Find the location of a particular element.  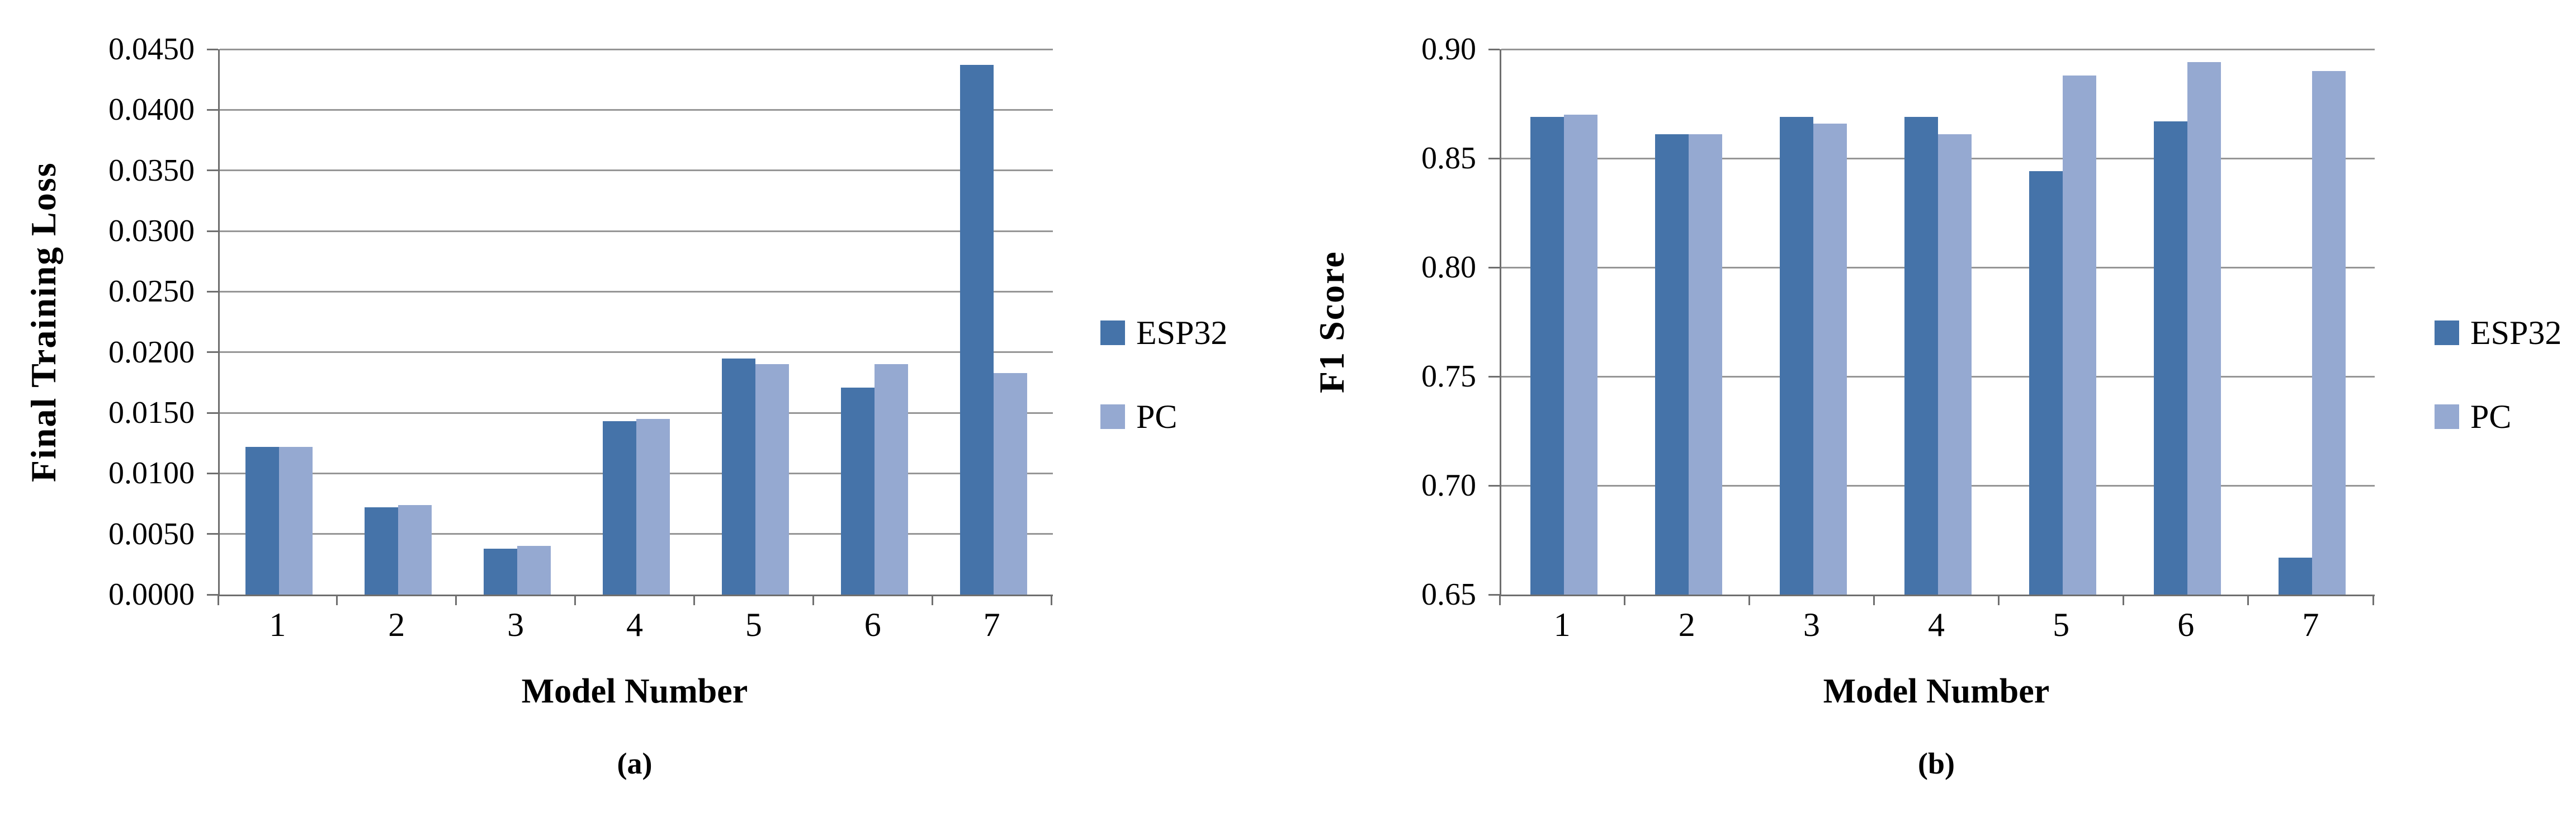

y-tick-label: 0.0100 is located at coordinates (151, 473).